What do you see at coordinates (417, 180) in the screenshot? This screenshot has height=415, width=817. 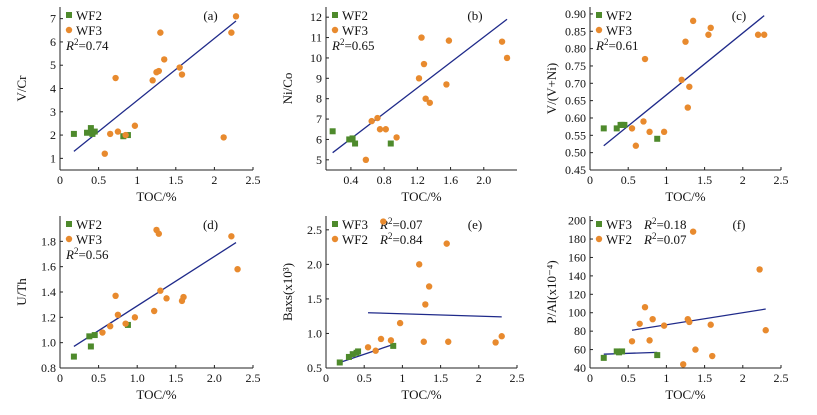 I see `x-tick-label: 1.2` at bounding box center [417, 180].